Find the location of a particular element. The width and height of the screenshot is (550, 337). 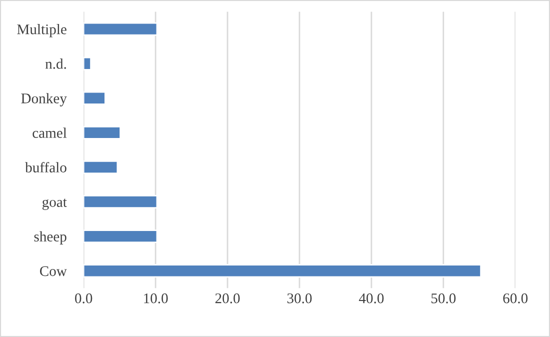

x-tick-label: 30.0 is located at coordinates (299, 298).